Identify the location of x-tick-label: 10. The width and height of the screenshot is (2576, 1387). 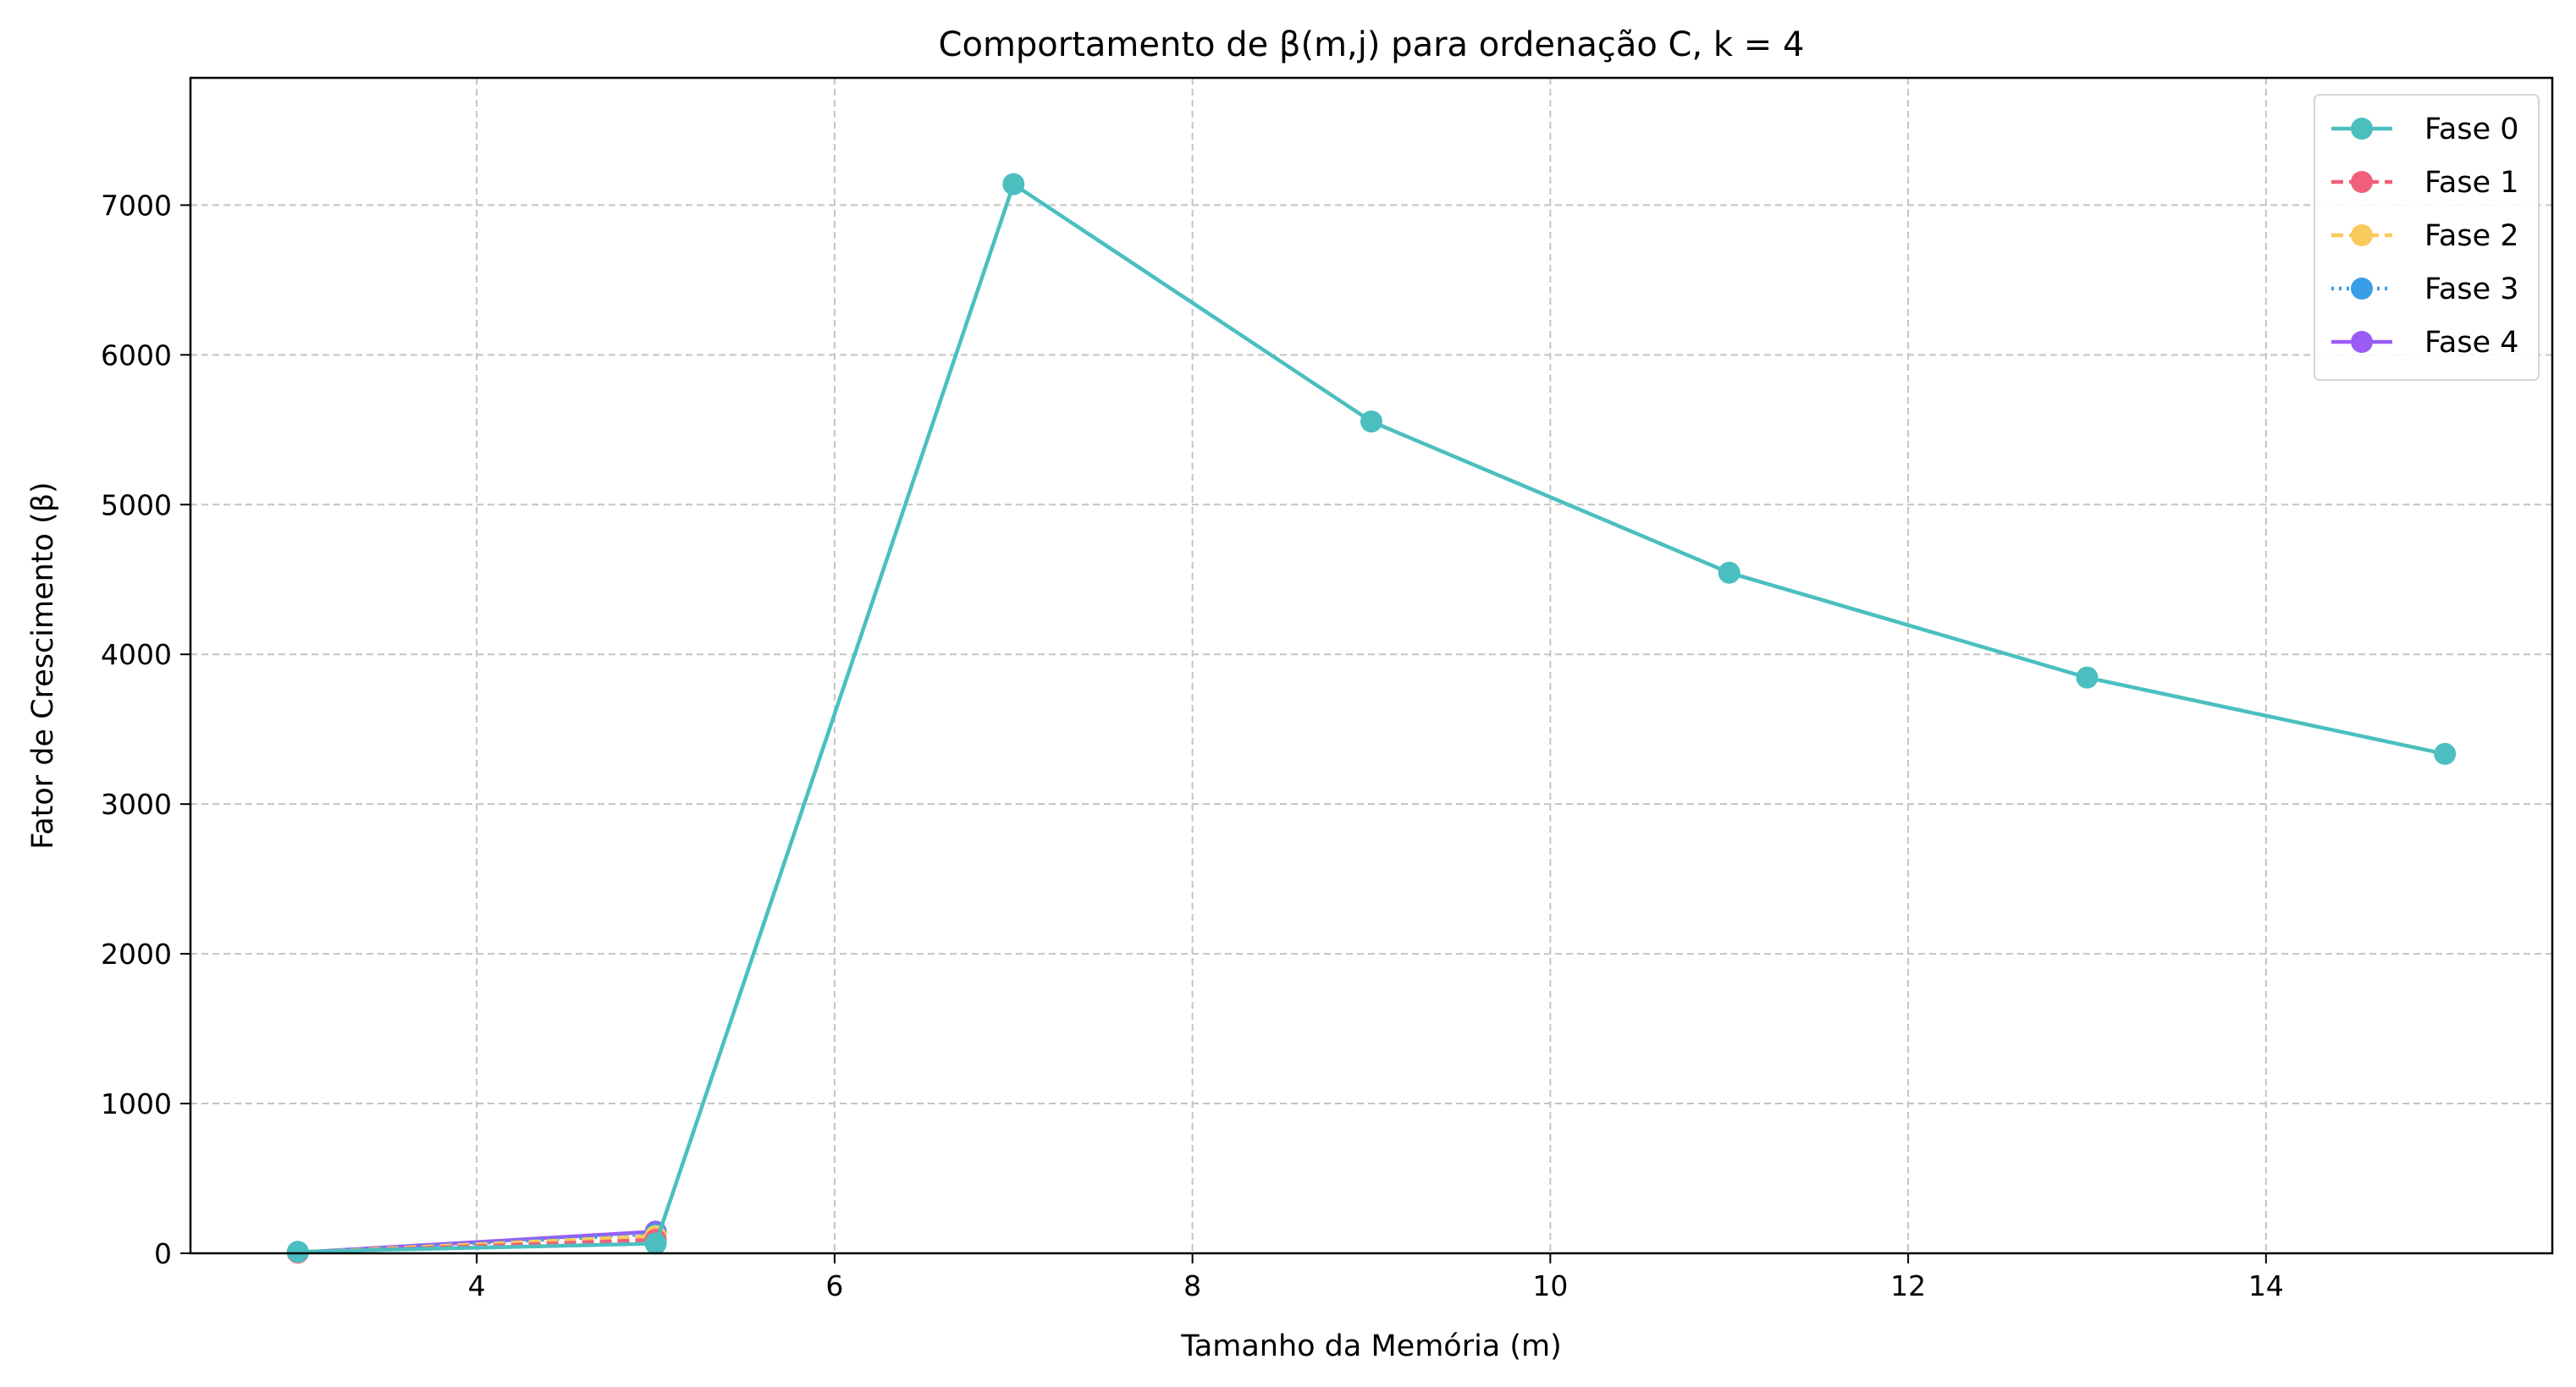
(1550, 1285).